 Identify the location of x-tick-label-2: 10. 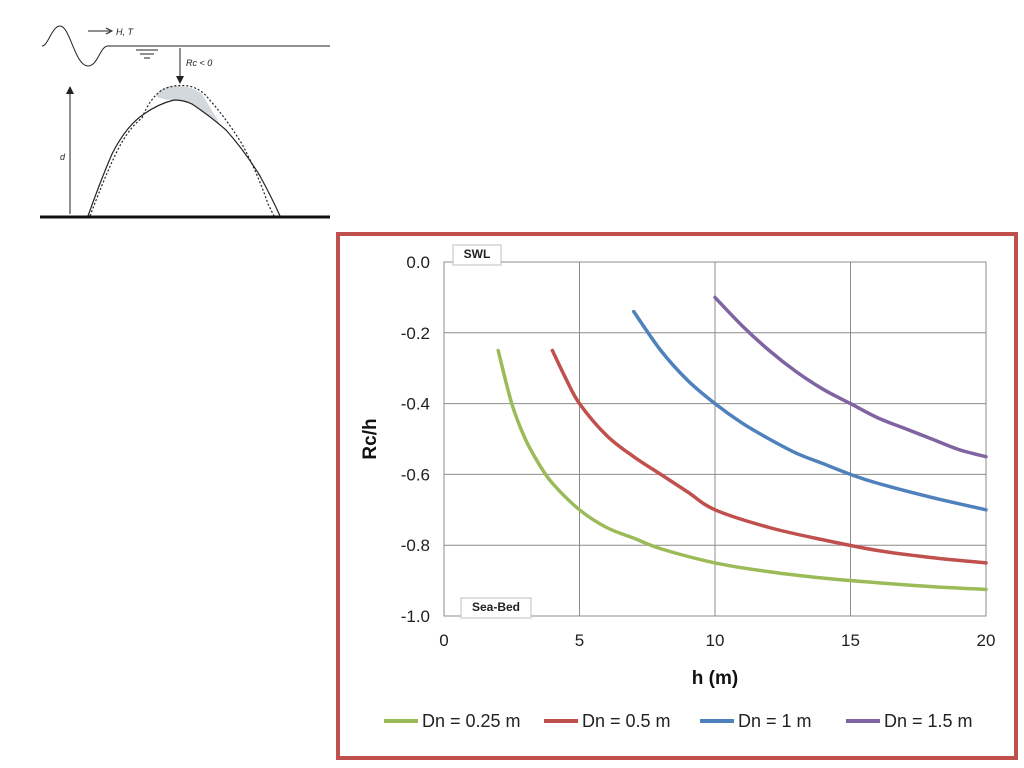
(715, 640).